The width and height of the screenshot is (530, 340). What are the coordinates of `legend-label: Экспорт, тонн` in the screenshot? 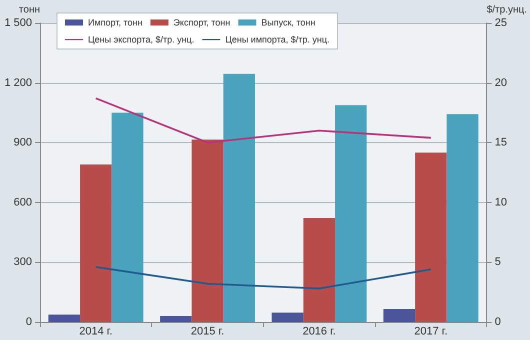 It's located at (201, 23).